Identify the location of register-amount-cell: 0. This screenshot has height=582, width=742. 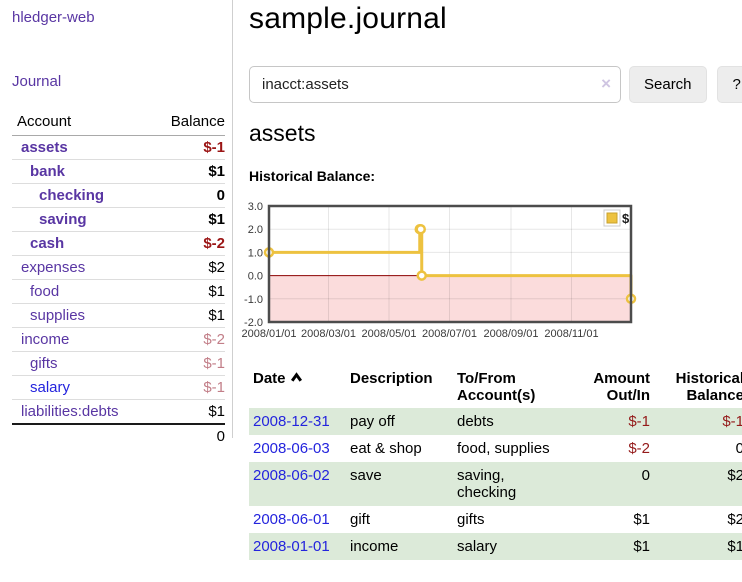
(645, 475).